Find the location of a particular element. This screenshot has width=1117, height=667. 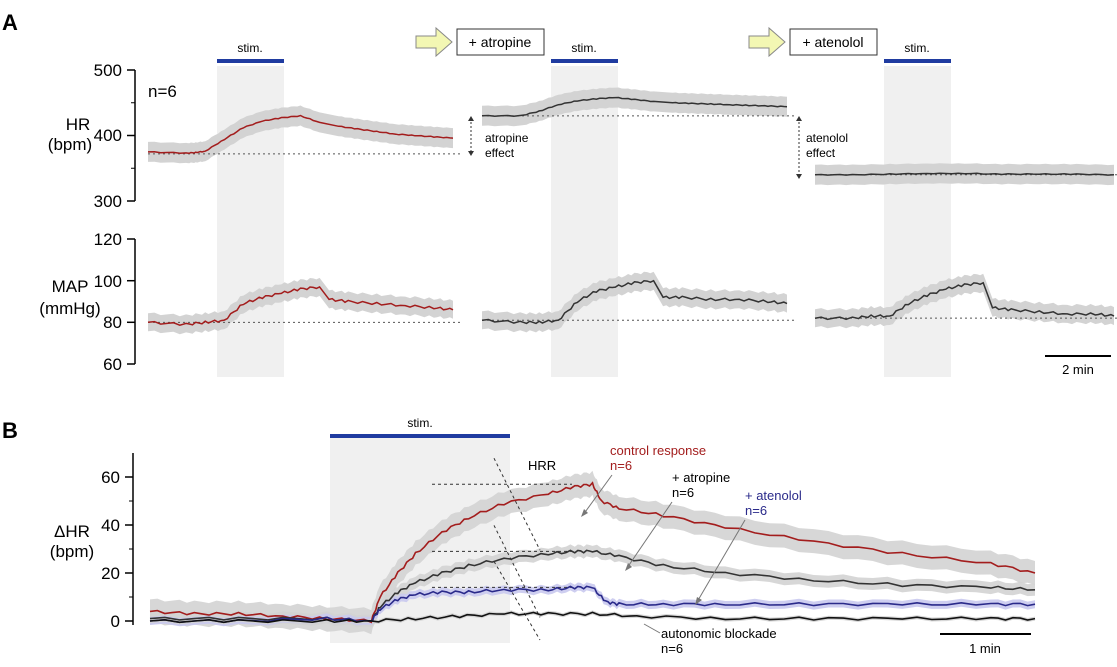

atropine-effect-annotation: atropine effect is located at coordinates (498, 138).